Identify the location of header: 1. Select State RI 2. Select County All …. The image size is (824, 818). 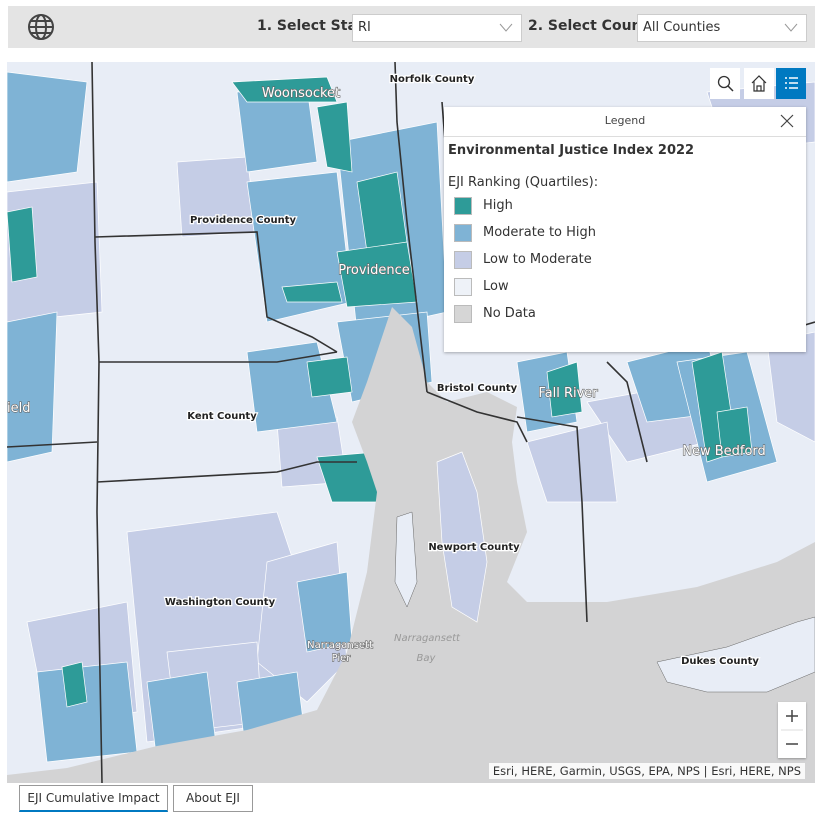
(411, 27).